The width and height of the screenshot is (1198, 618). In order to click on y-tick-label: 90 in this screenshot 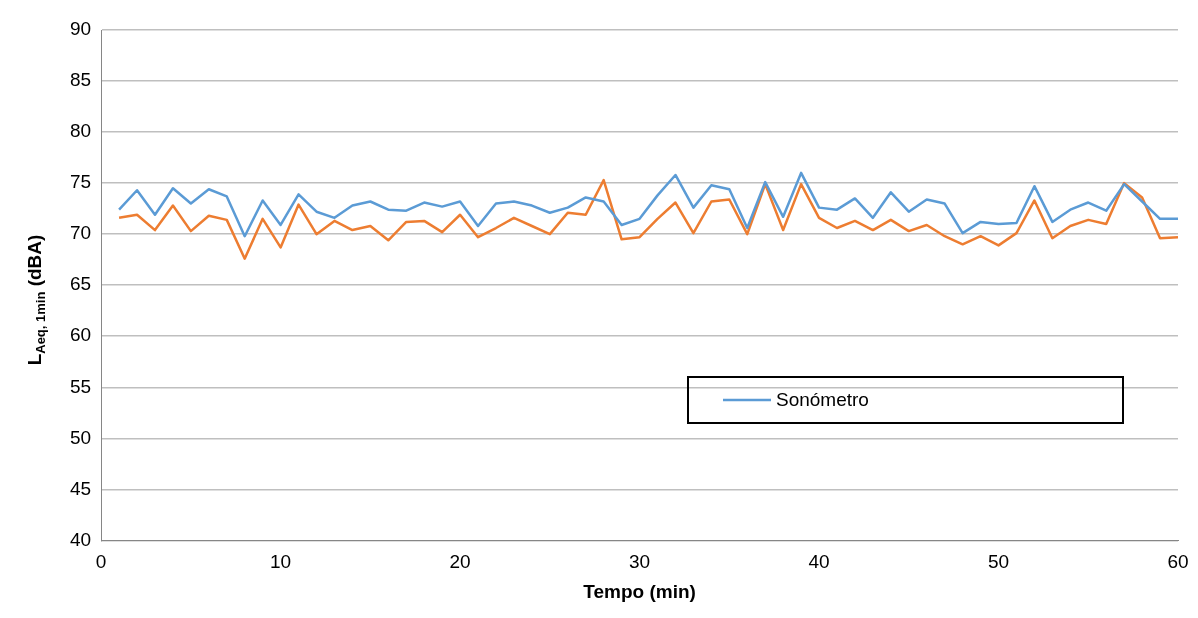, I will do `click(80, 29)`.